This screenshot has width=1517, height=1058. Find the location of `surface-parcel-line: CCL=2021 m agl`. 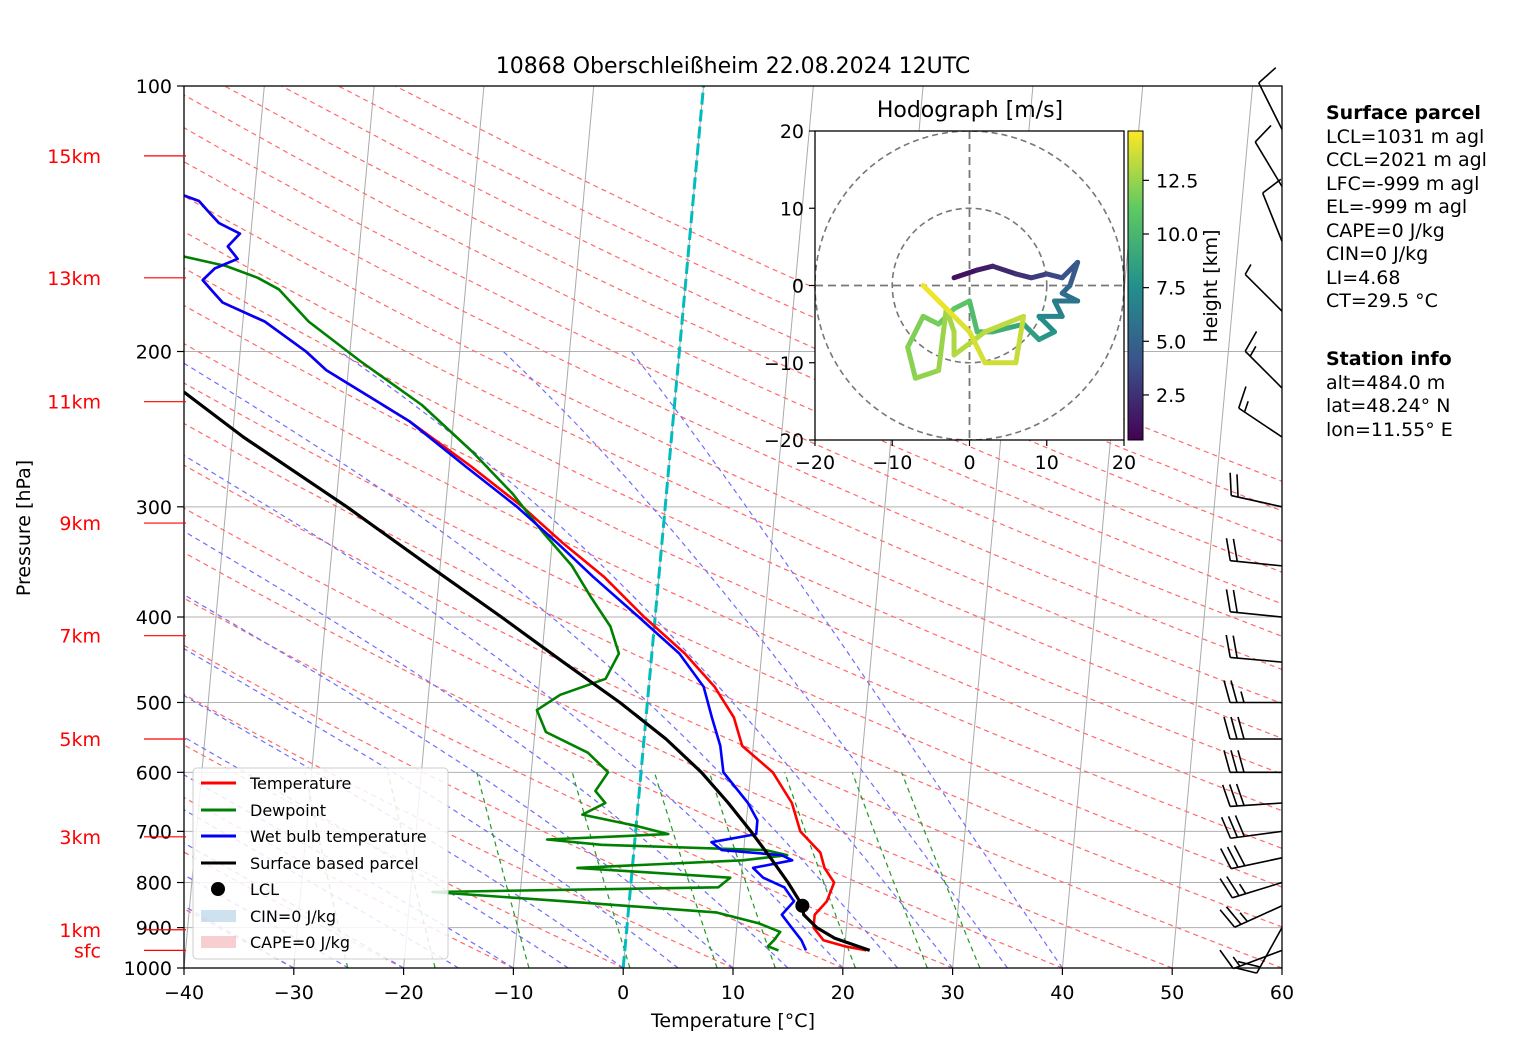

surface-parcel-line: CCL=2021 m agl is located at coordinates (1406, 161).